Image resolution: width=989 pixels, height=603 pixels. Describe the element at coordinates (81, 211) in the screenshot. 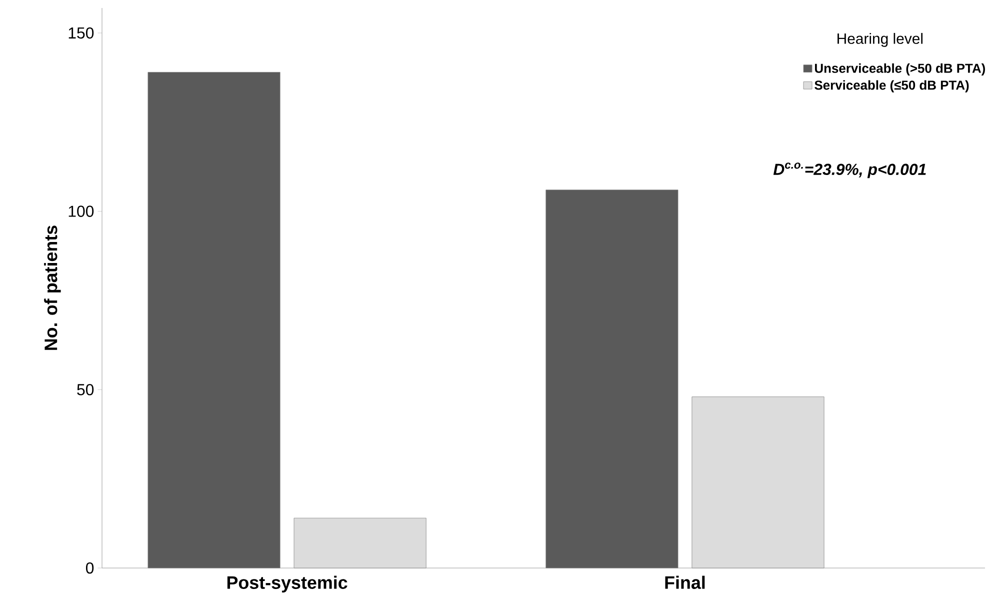

I see `y-tick-label: 100` at that location.